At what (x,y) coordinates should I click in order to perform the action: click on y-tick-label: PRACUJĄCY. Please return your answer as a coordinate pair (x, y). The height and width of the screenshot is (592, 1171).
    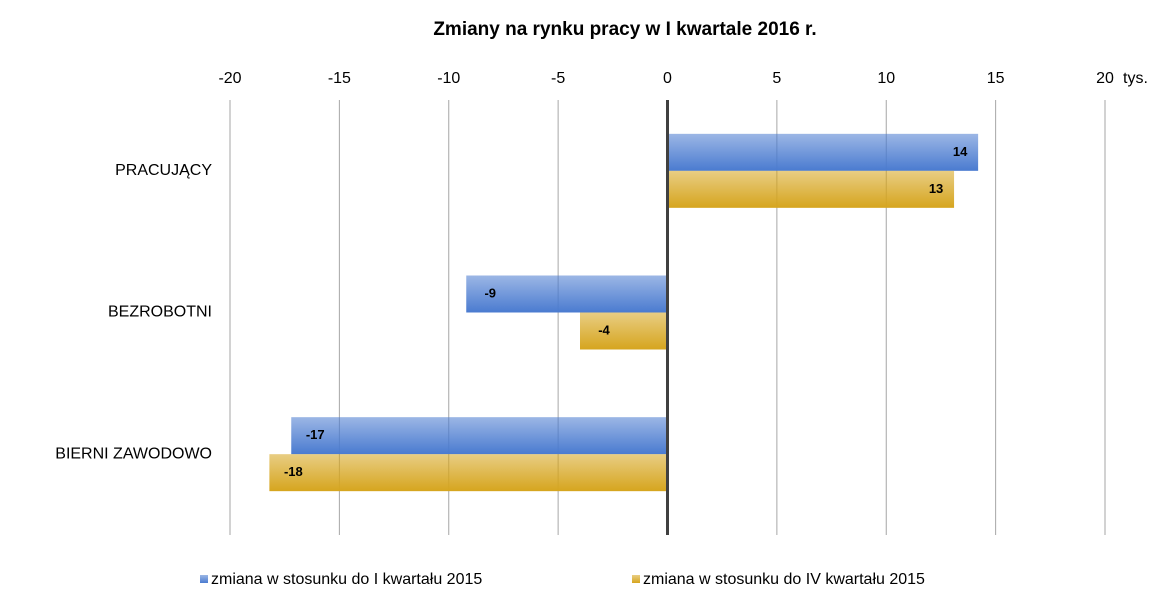
    Looking at the image, I should click on (163, 170).